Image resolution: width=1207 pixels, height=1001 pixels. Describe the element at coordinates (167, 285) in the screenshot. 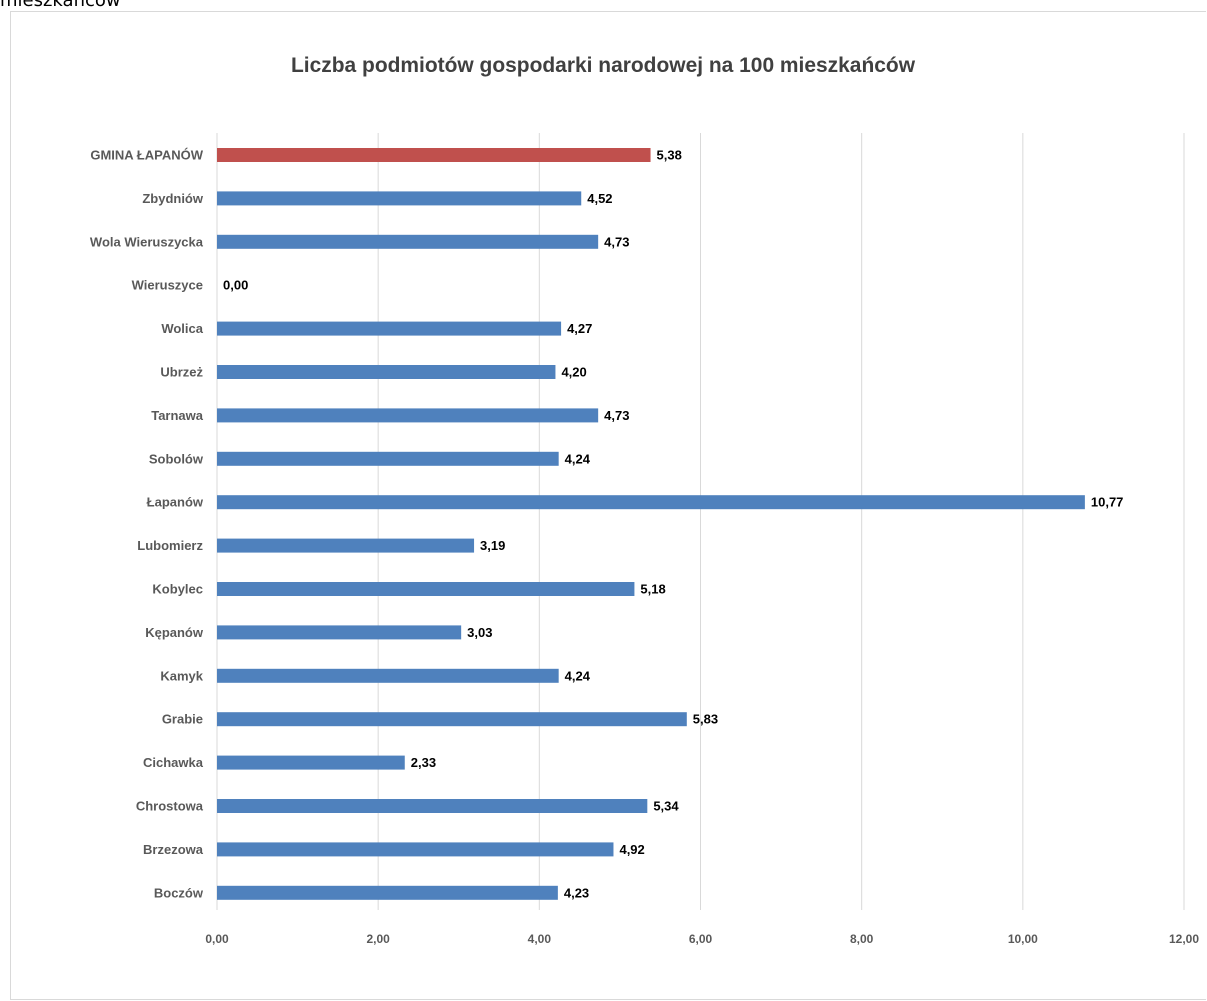

I see `category-label: Wieruszyce` at that location.